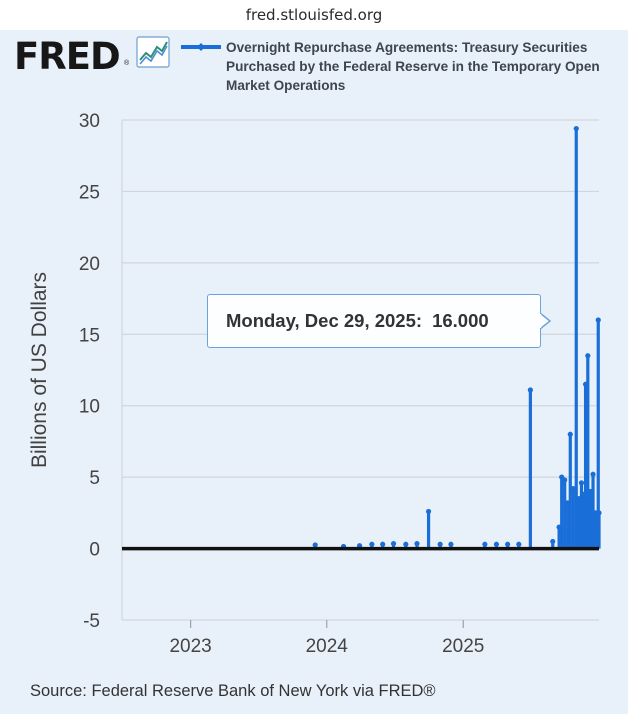  I want to click on x-tick-label: 2024, so click(327, 646).